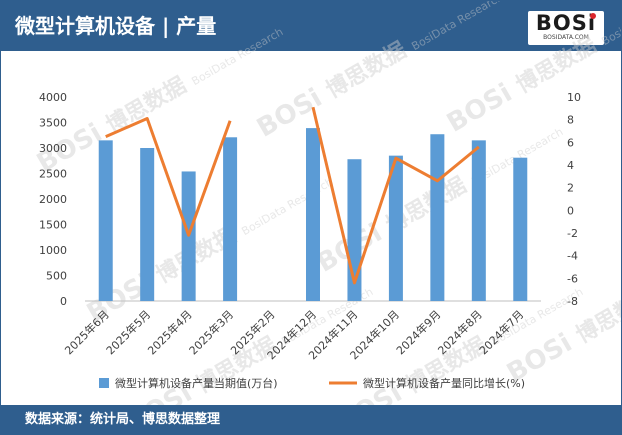 This screenshot has width=622, height=435. I want to click on y-left-tick-label: 2500, so click(53, 174).